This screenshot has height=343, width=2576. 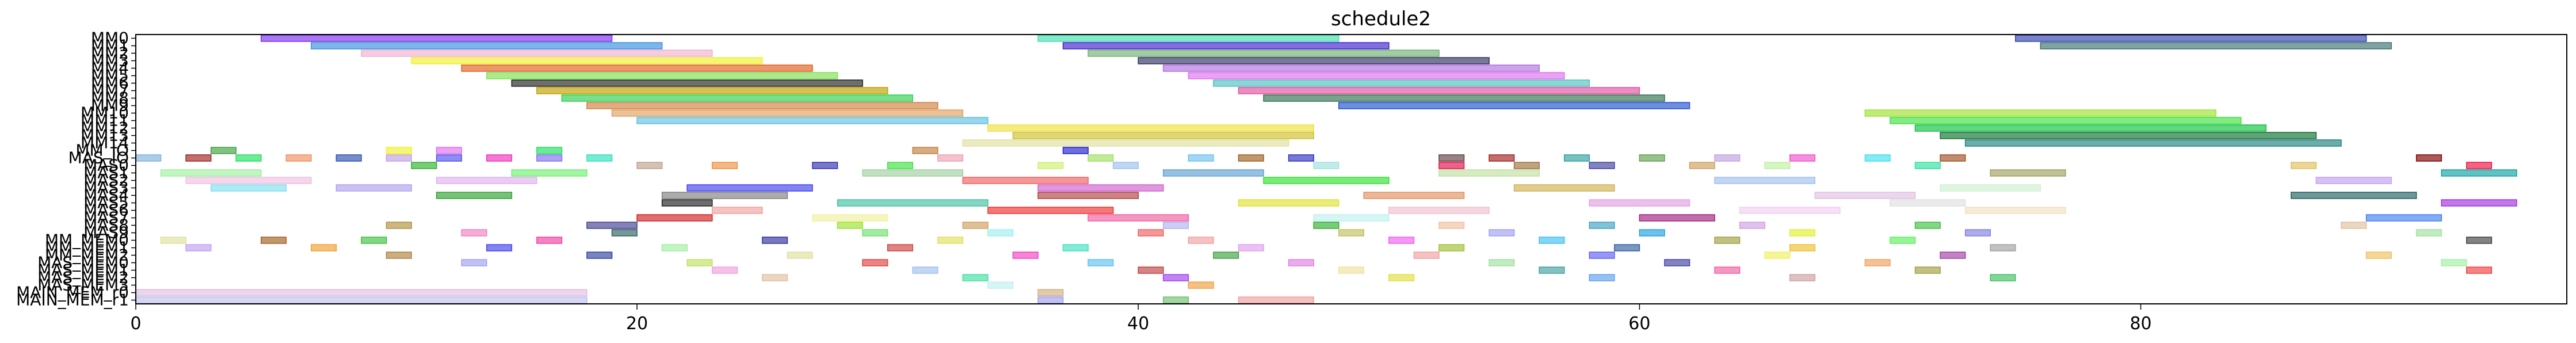 What do you see at coordinates (110, 84) in the screenshot?
I see `row-label: MM6` at bounding box center [110, 84].